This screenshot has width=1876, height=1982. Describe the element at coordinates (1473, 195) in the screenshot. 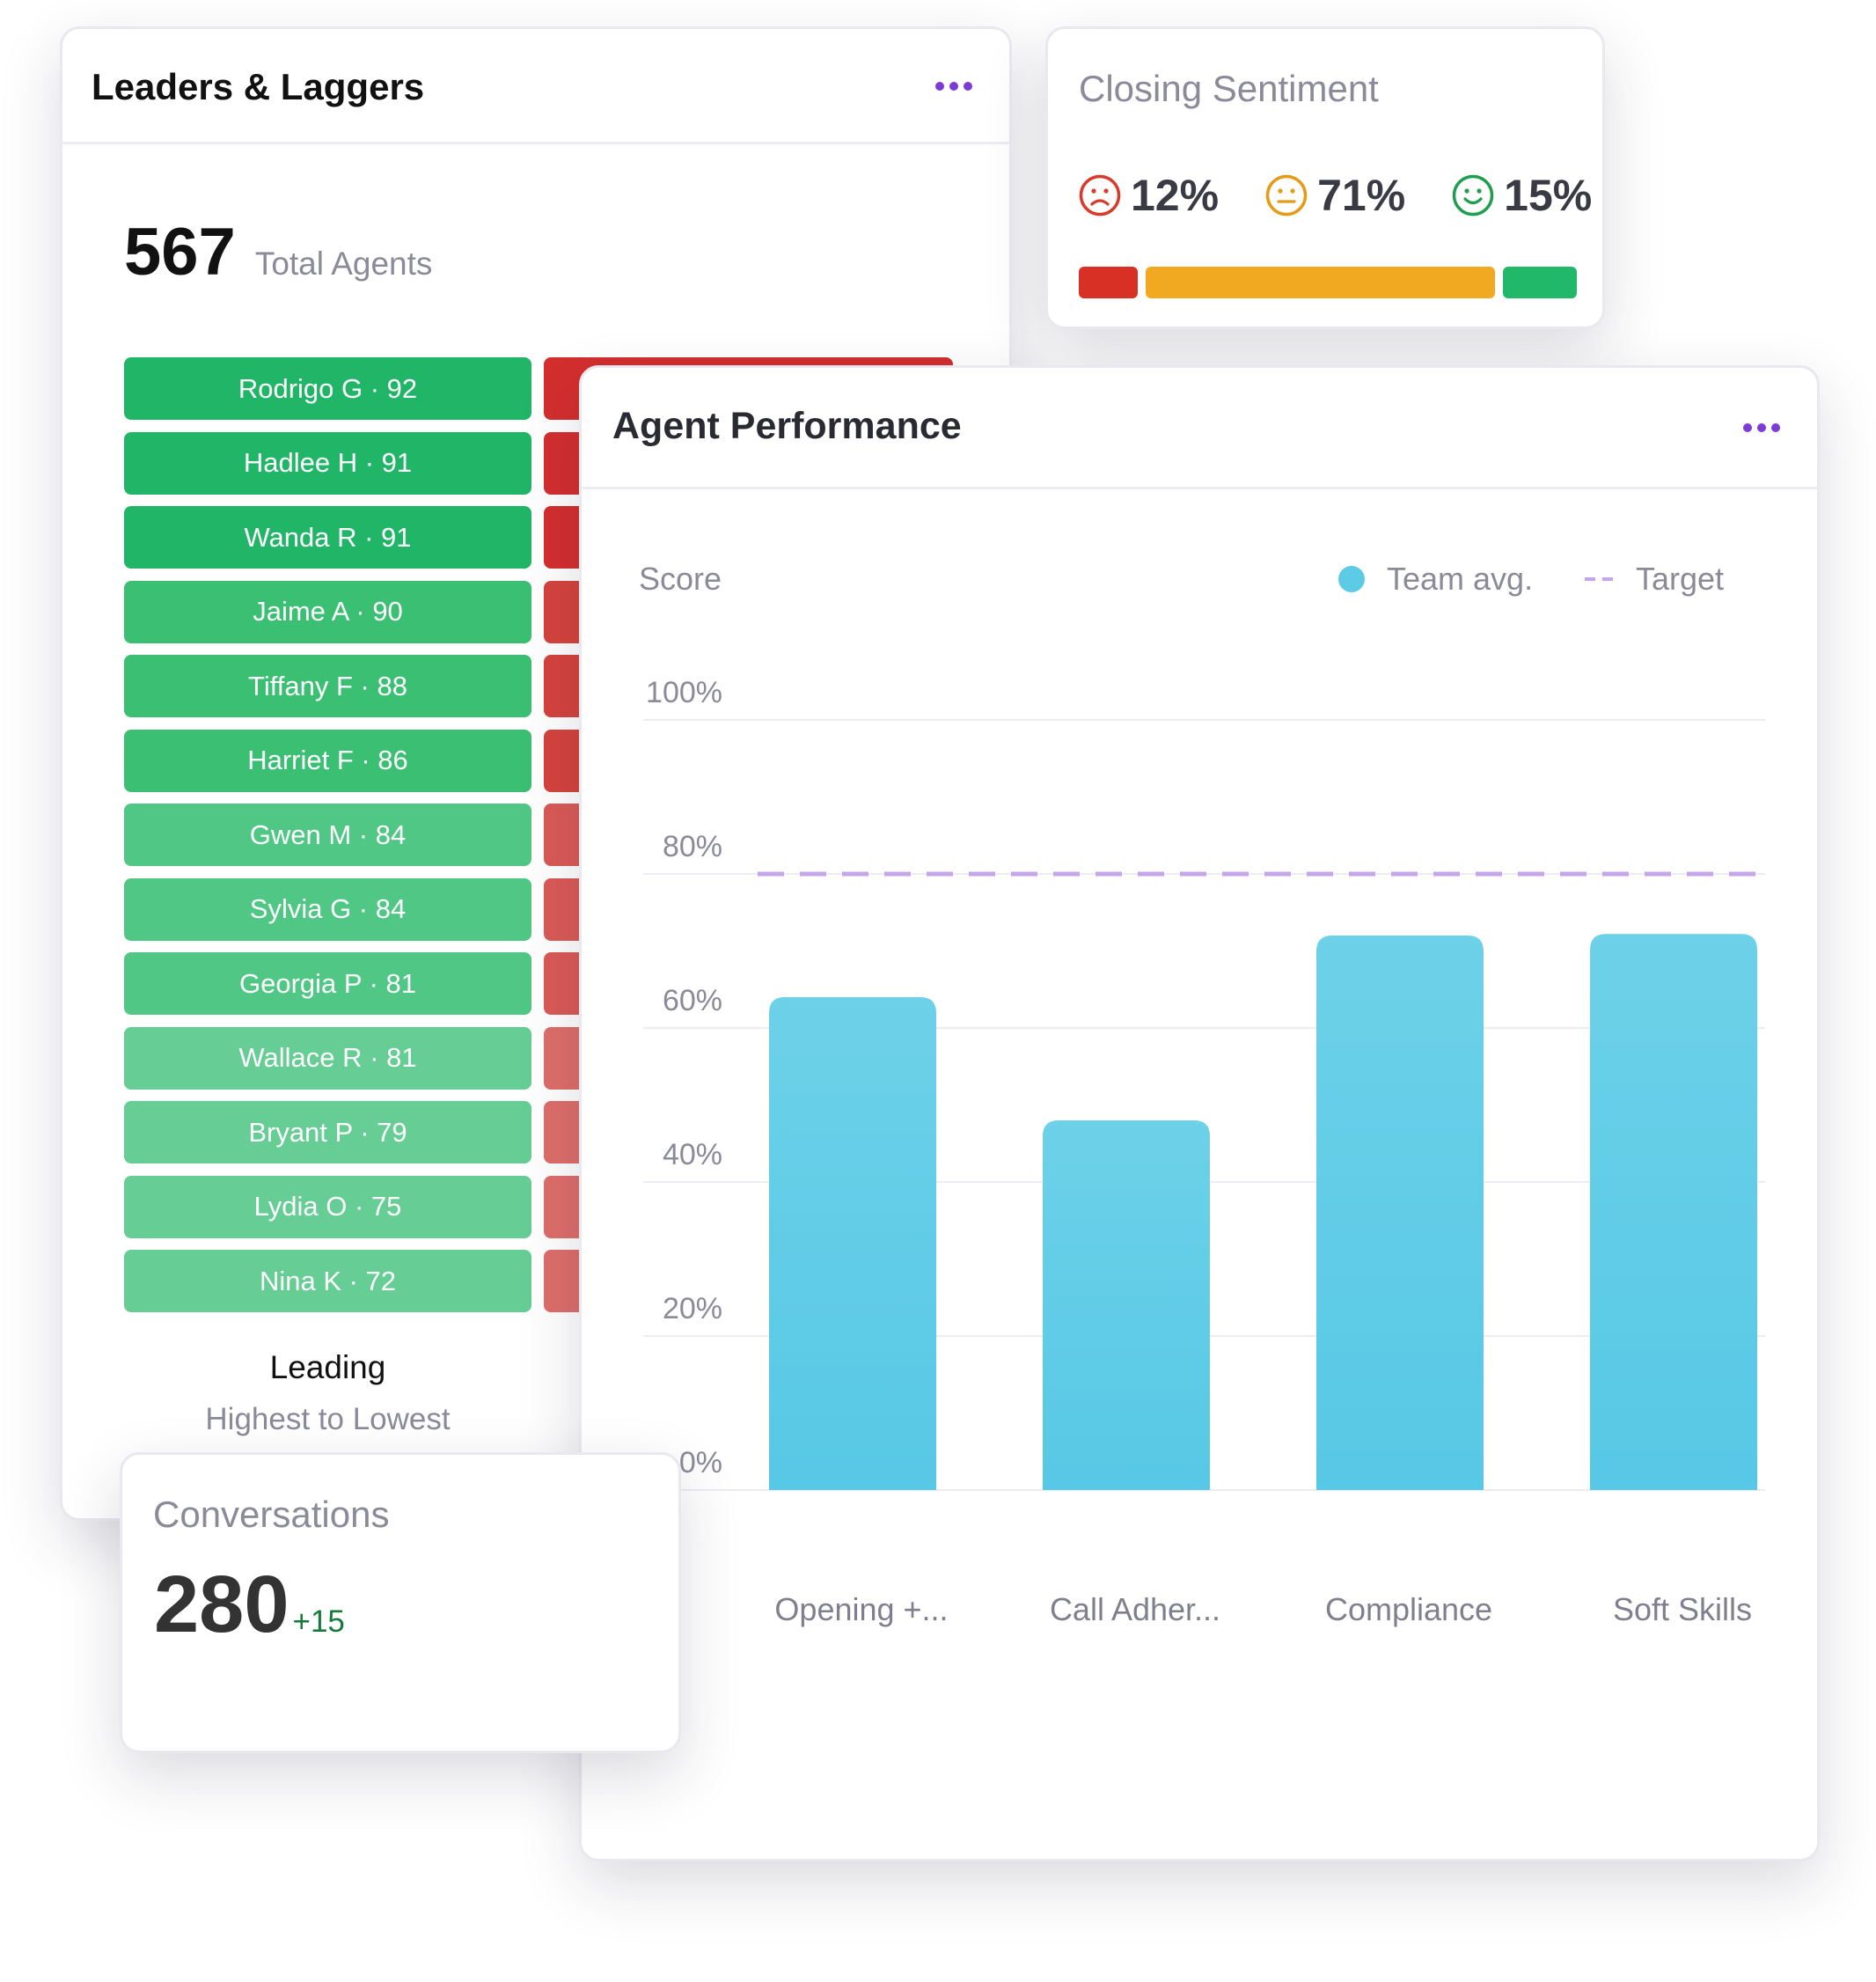

I see `happy-face-icon` at that location.